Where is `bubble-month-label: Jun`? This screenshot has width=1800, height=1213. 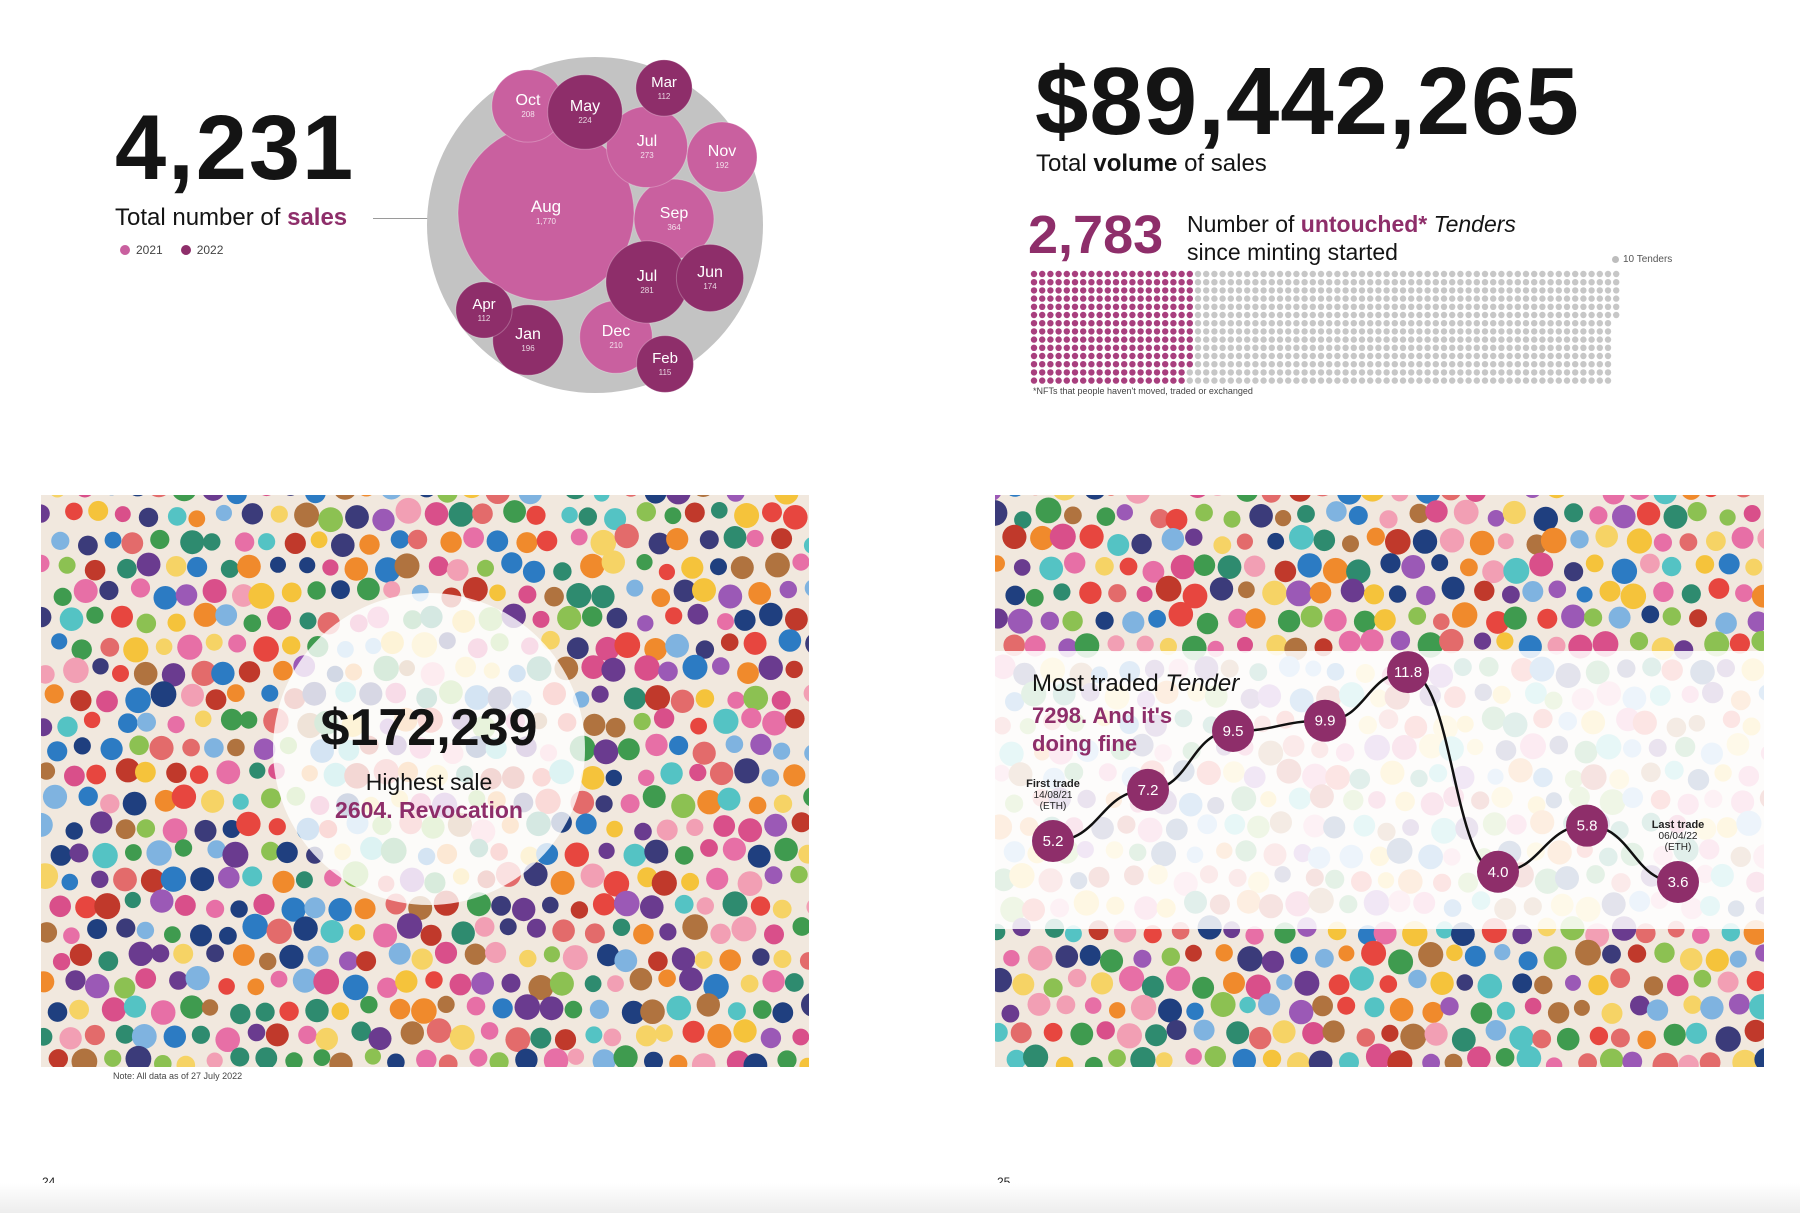 bubble-month-label: Jun is located at coordinates (710, 272).